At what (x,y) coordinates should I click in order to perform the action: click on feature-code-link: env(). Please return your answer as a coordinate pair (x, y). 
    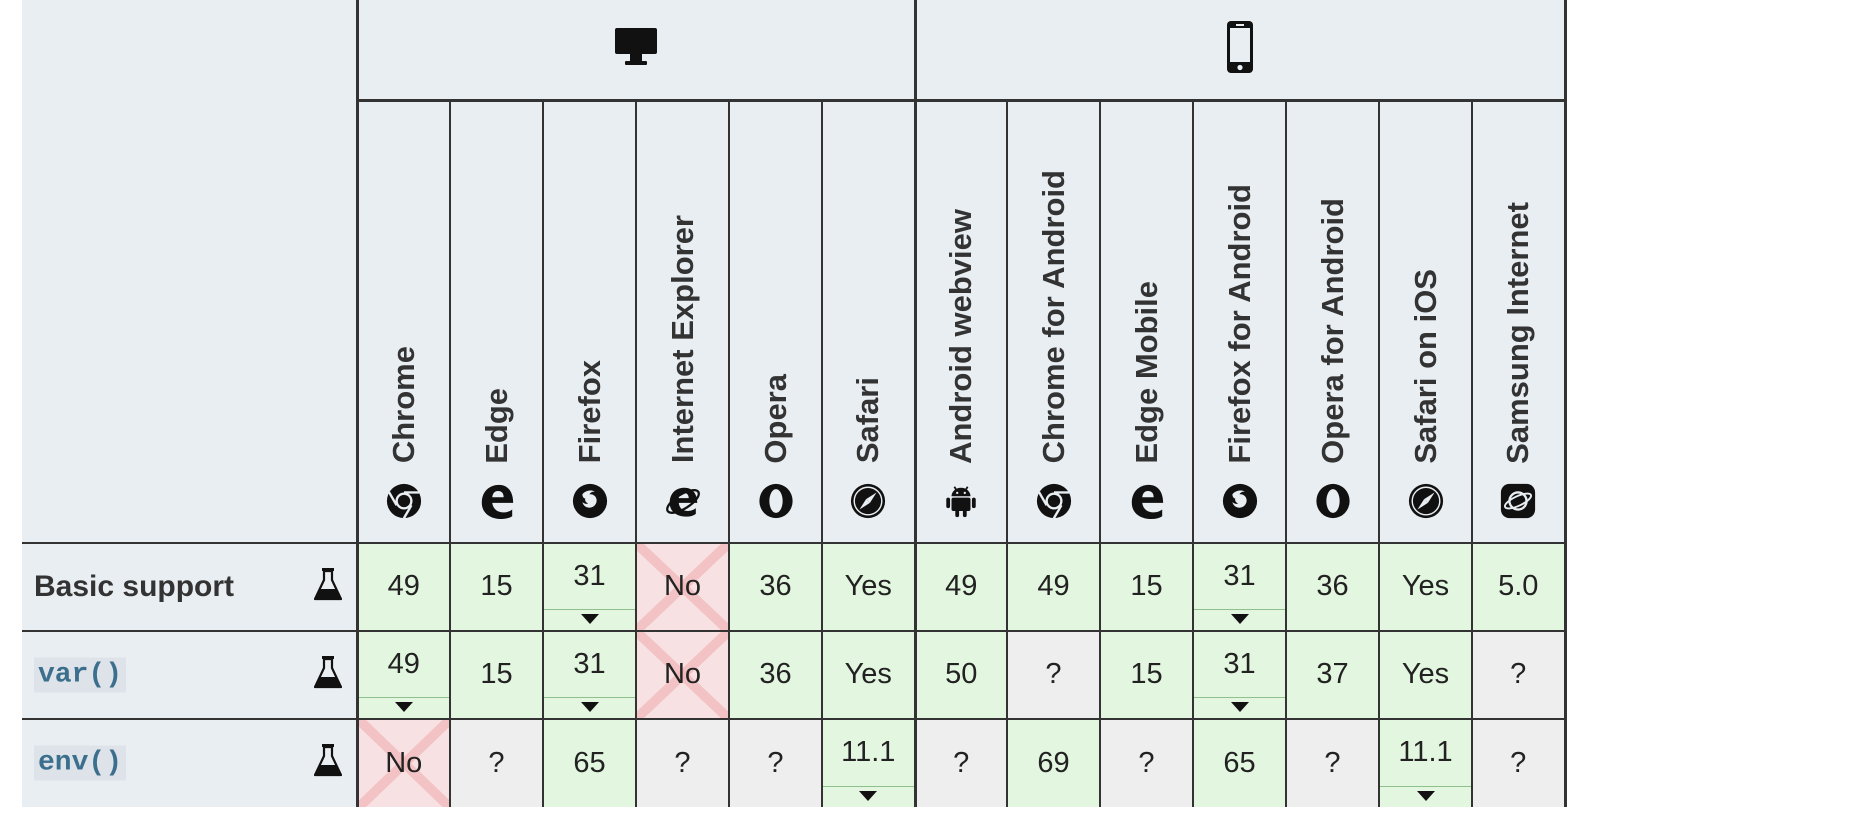
    Looking at the image, I should click on (80, 763).